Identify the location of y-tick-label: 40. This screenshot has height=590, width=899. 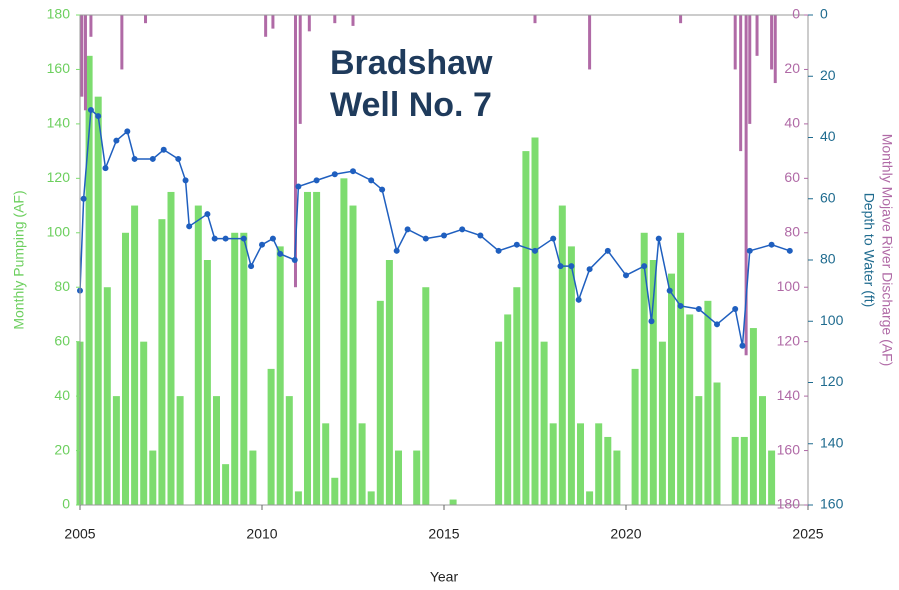
(62, 395).